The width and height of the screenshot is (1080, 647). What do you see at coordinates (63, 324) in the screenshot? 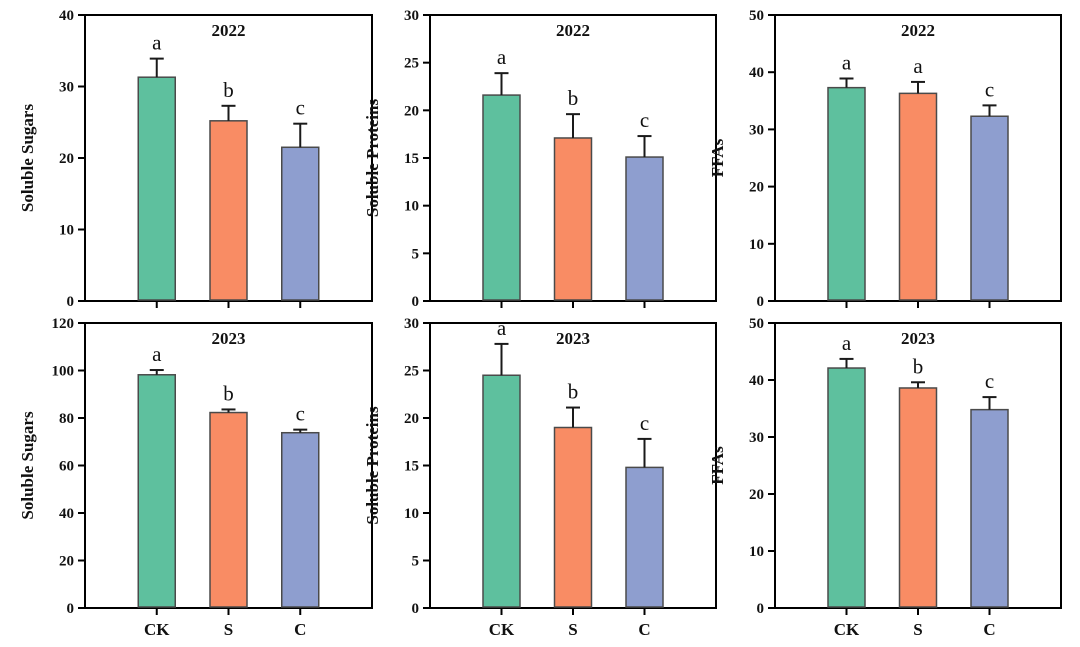
I see `y-tick-label: 120` at bounding box center [63, 324].